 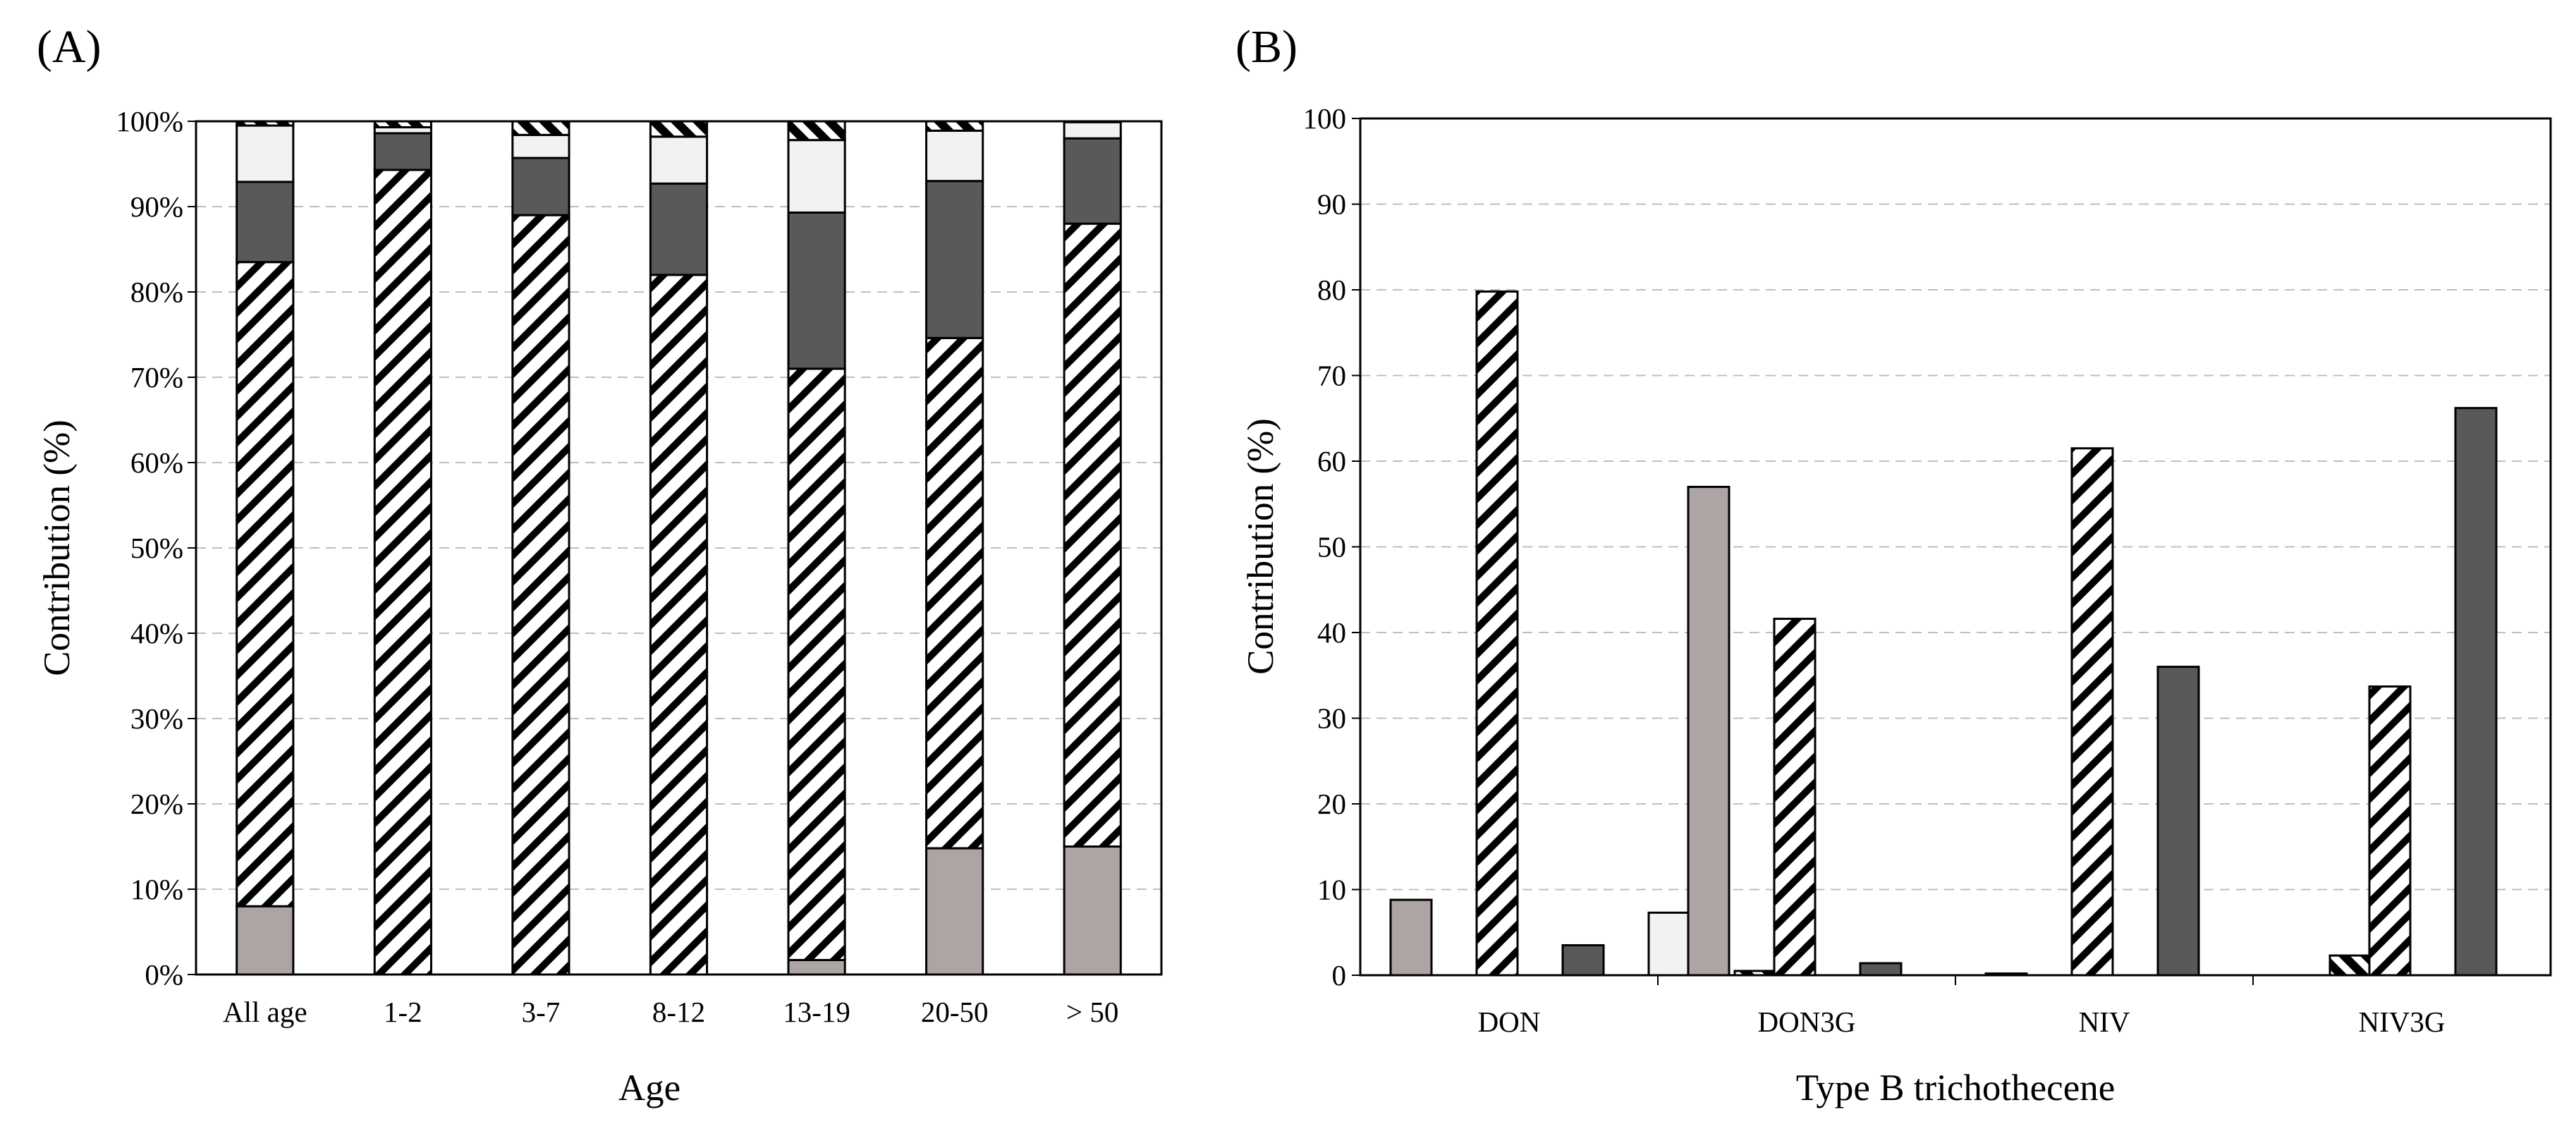 What do you see at coordinates (1331, 290) in the screenshot?
I see `panel-b-y-tick-label: 80` at bounding box center [1331, 290].